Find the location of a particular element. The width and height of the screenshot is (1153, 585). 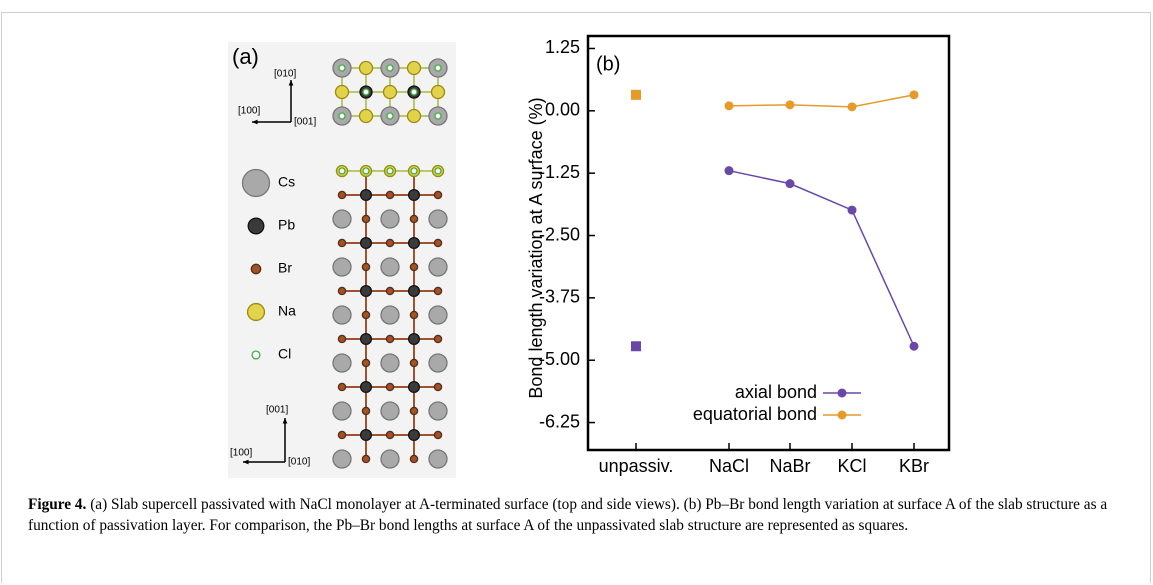

y-tick-label: -3.75 is located at coordinates (559, 297).